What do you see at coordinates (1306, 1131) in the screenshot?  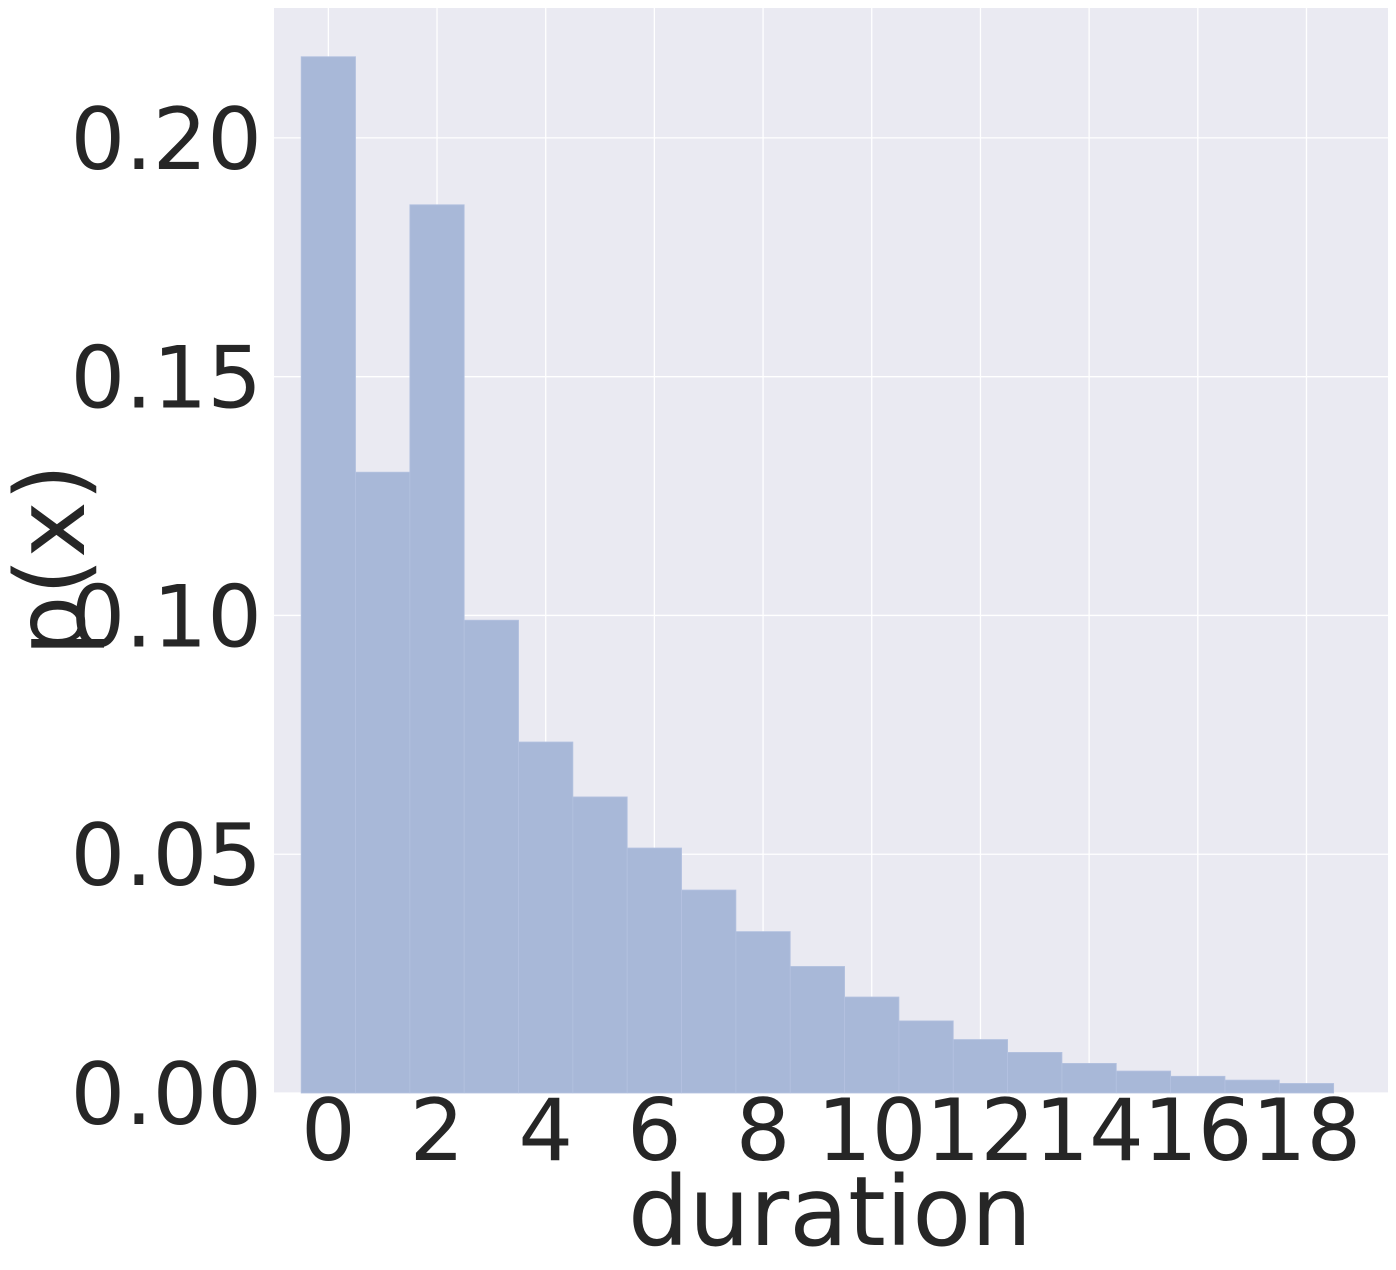 I see `x-tick-label: 18` at bounding box center [1306, 1131].